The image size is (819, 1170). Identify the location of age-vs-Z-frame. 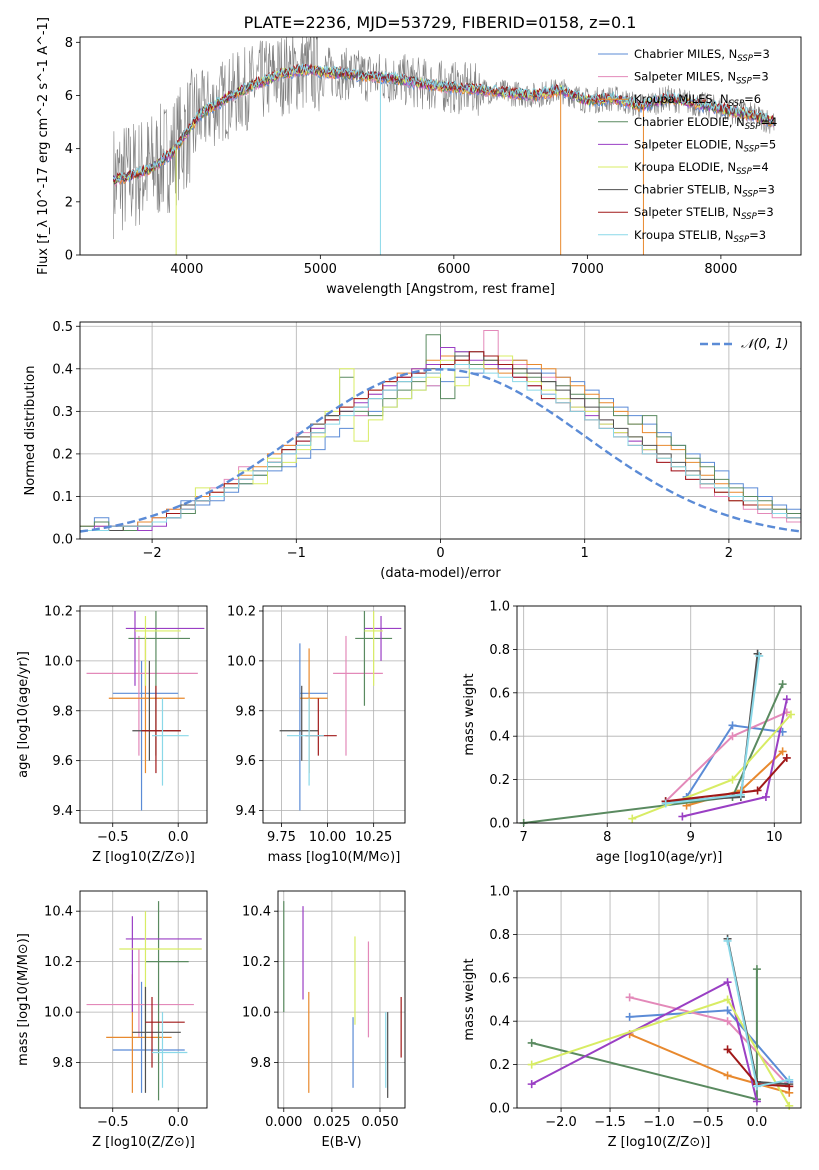
(143, 714).